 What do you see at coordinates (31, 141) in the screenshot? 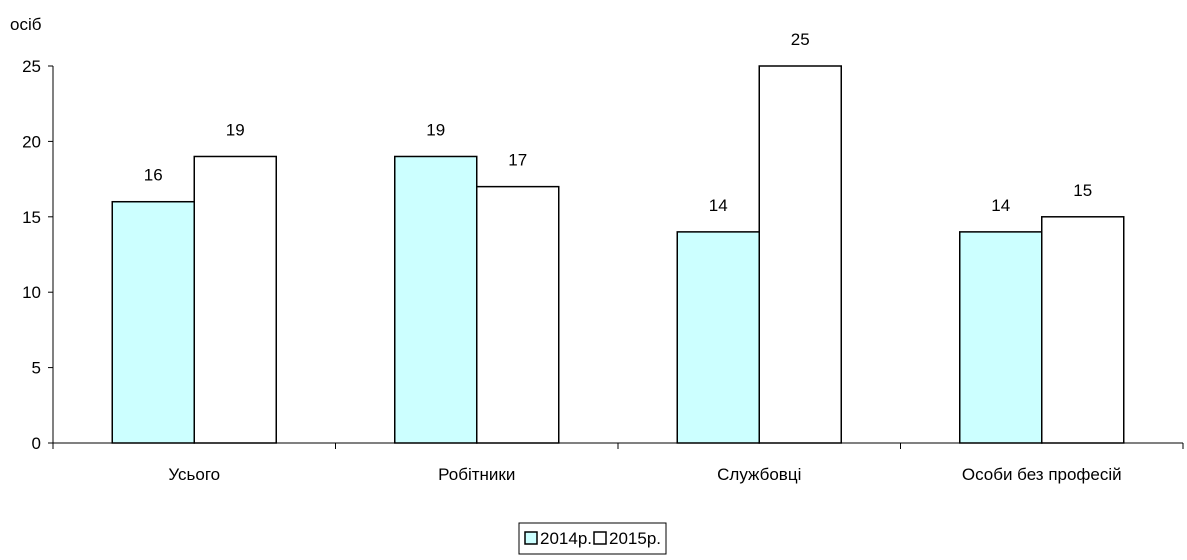
I see `y-tick-label: 20` at bounding box center [31, 141].